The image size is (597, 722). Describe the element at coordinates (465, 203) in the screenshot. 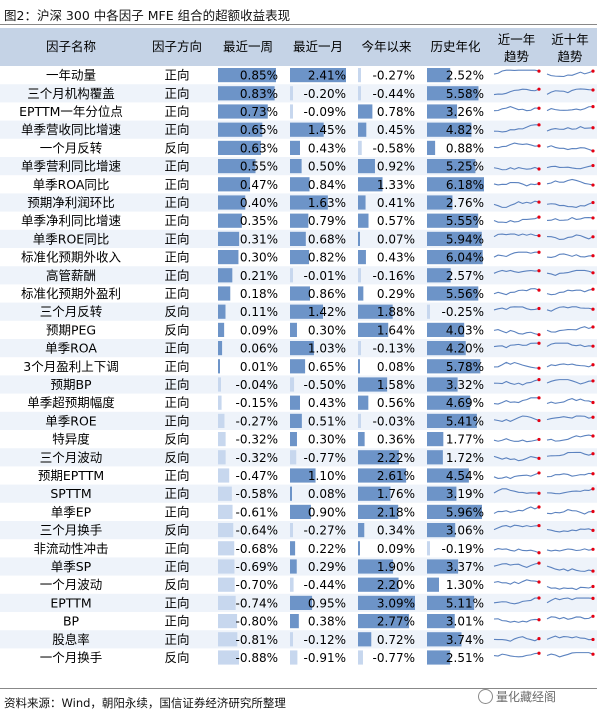

I see `return-value: 2.76%` at that location.